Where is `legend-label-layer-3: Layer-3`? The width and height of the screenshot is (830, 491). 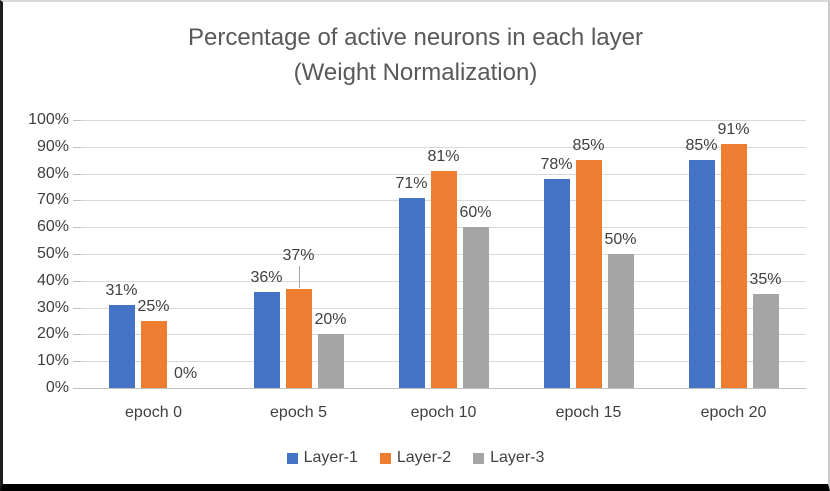 legend-label-layer-3: Layer-3 is located at coordinates (517, 457).